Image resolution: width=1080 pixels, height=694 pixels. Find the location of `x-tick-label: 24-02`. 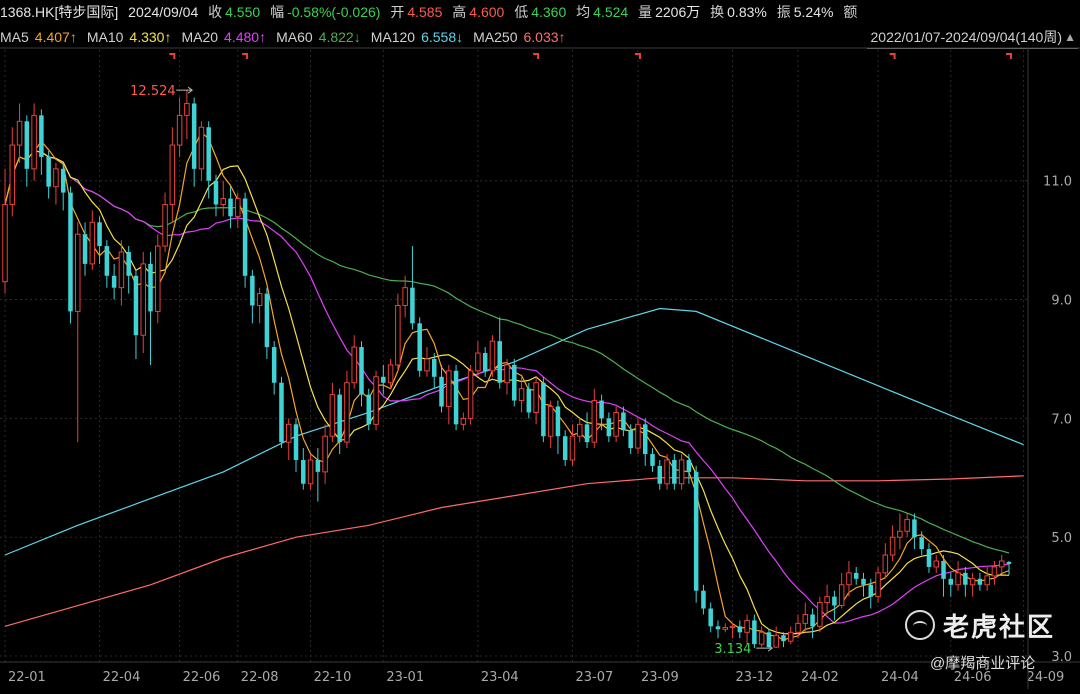

x-tick-label: 24-02 is located at coordinates (820, 677).